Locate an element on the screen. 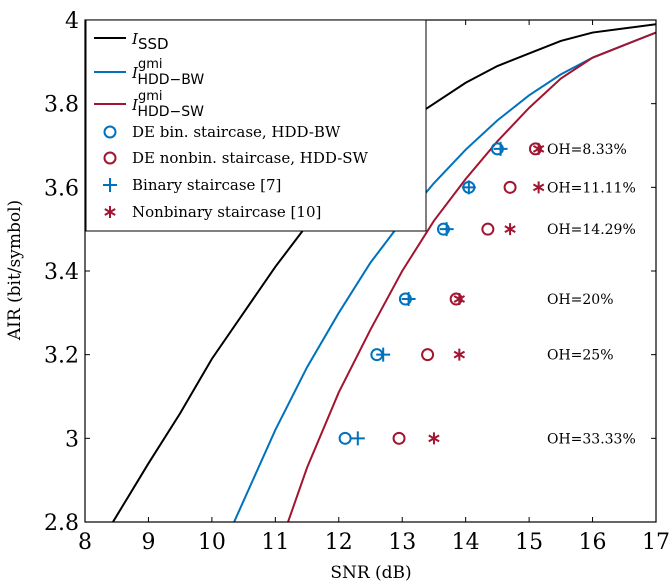  x-tick-label: 9 is located at coordinates (148, 542).